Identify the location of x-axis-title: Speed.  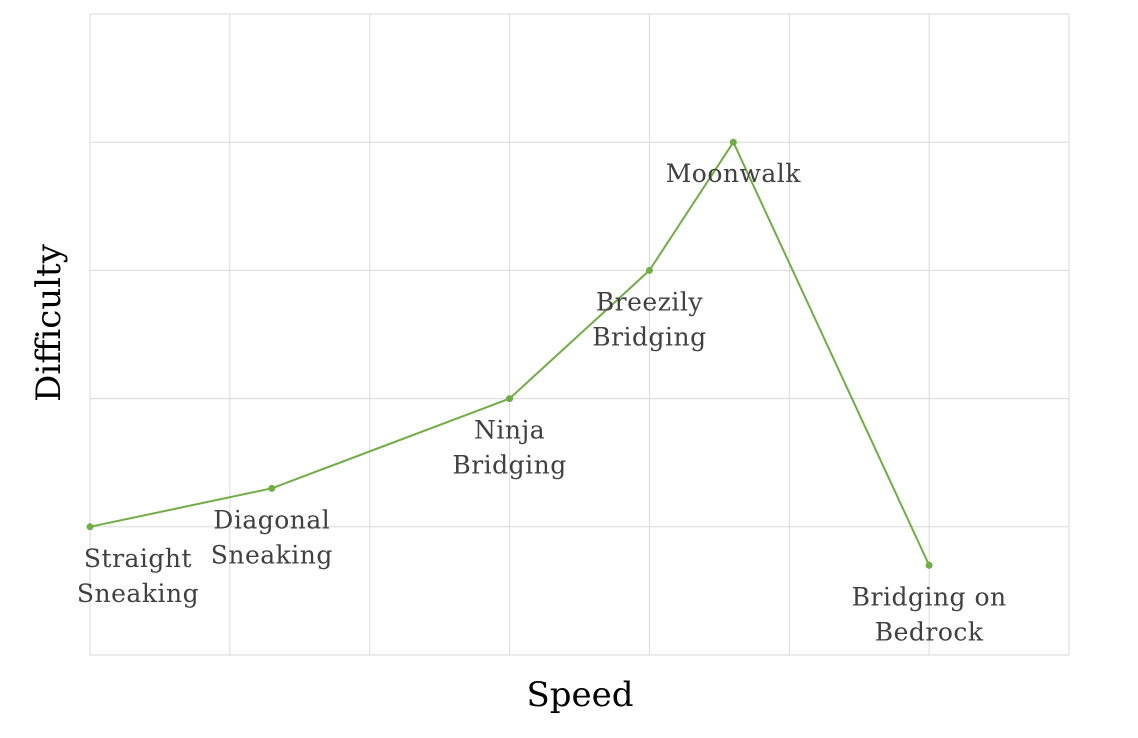
(579, 695).